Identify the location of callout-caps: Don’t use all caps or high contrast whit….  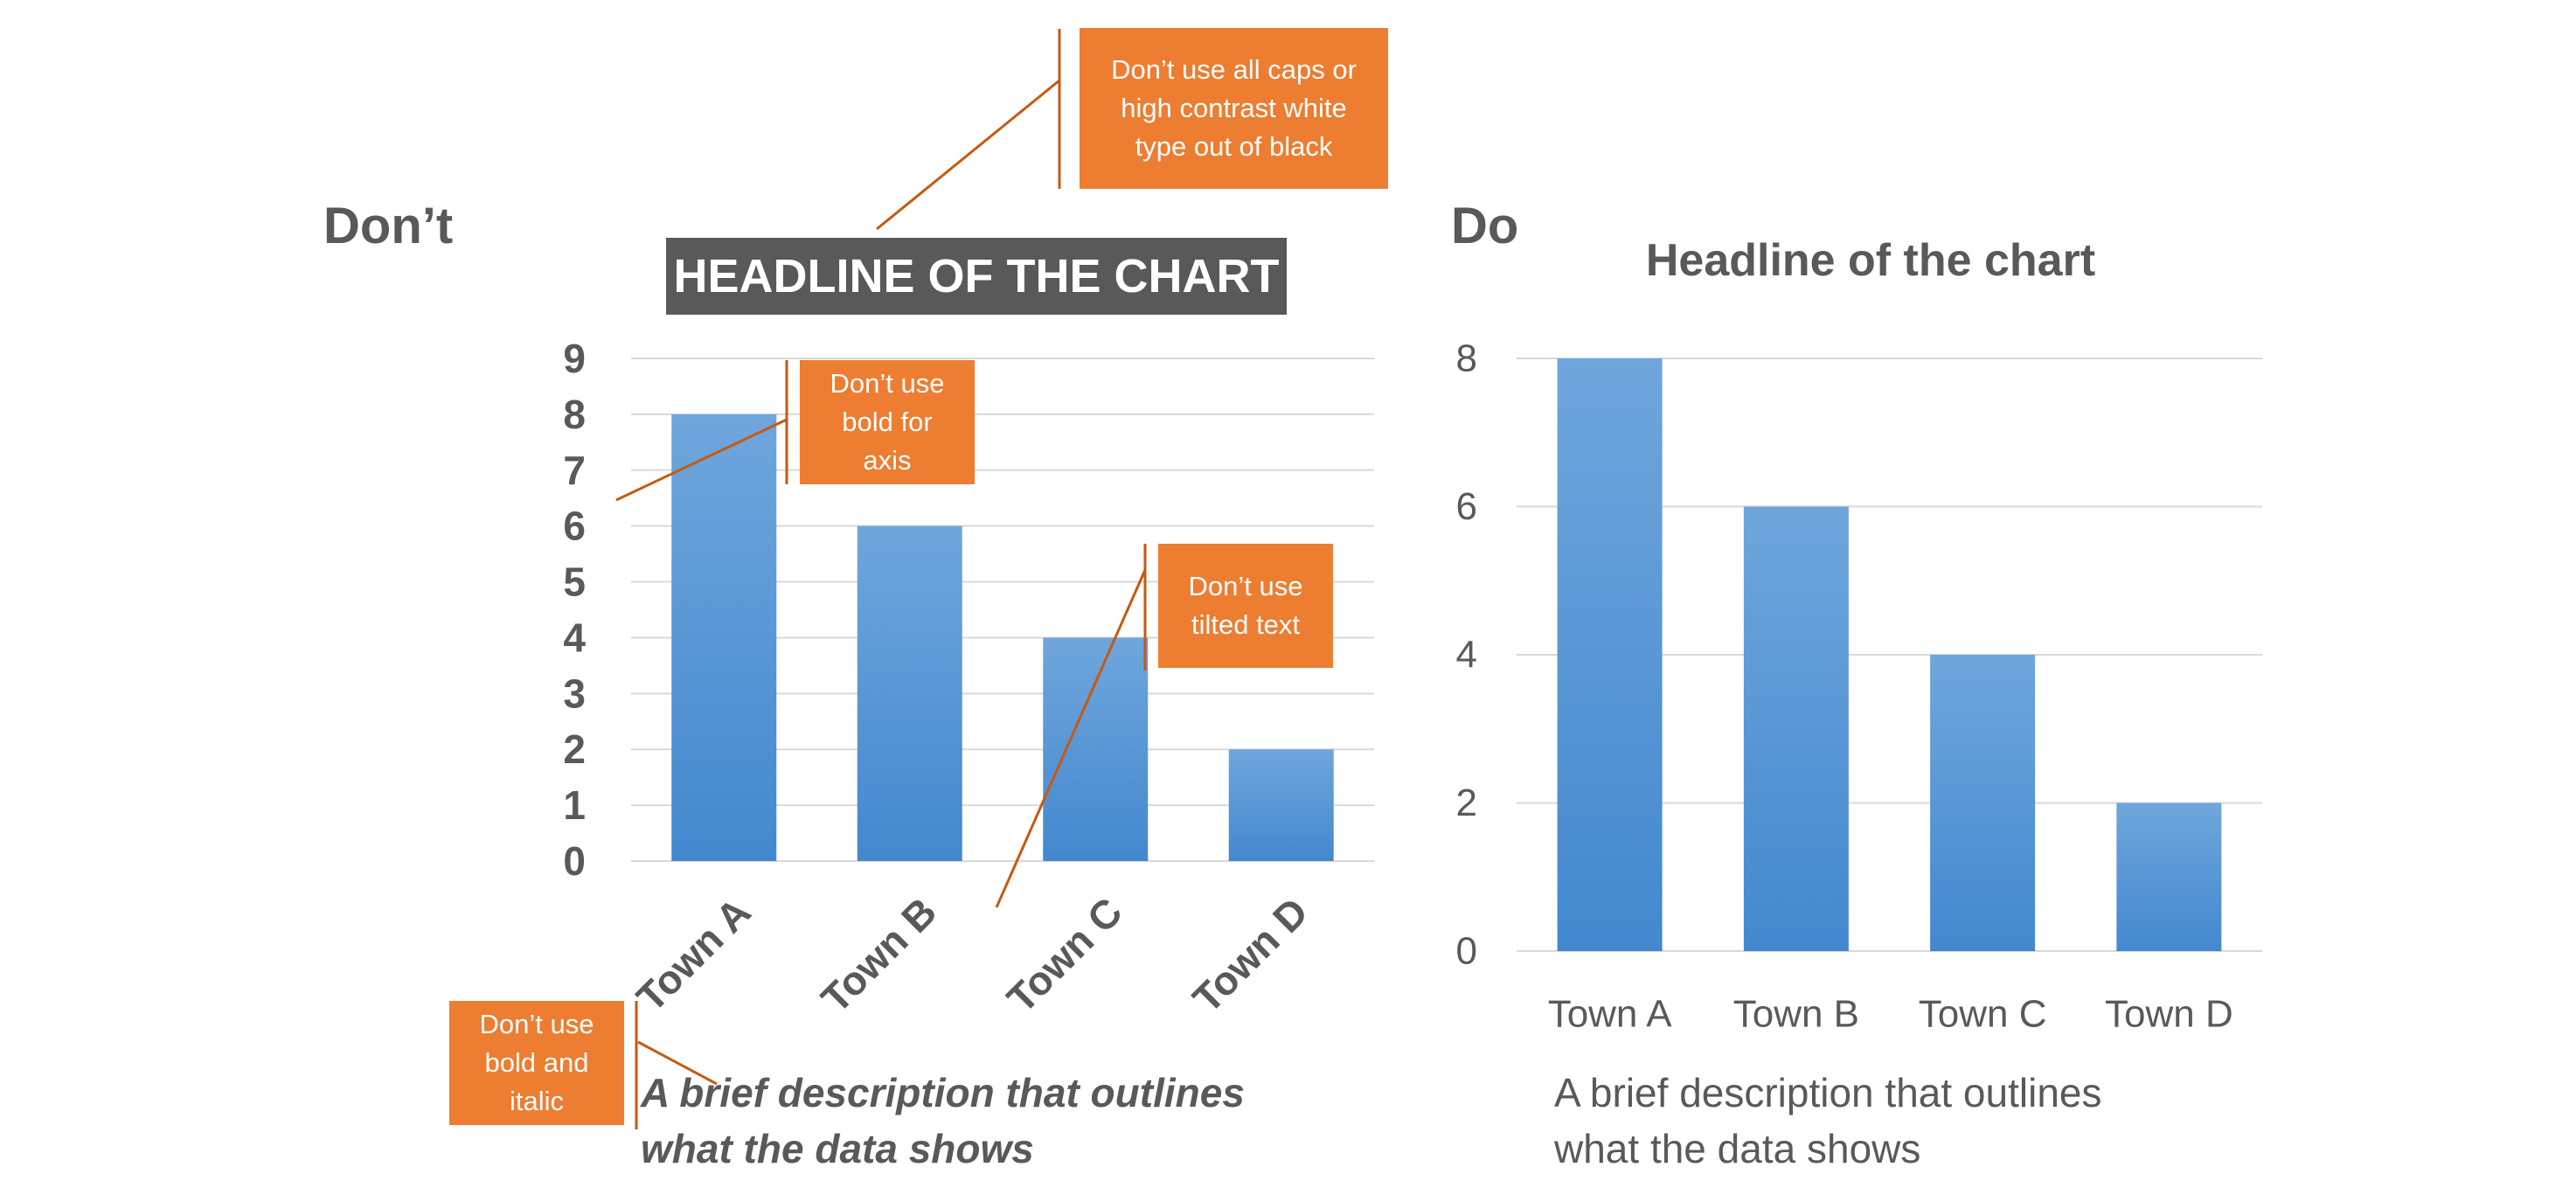
(1234, 108).